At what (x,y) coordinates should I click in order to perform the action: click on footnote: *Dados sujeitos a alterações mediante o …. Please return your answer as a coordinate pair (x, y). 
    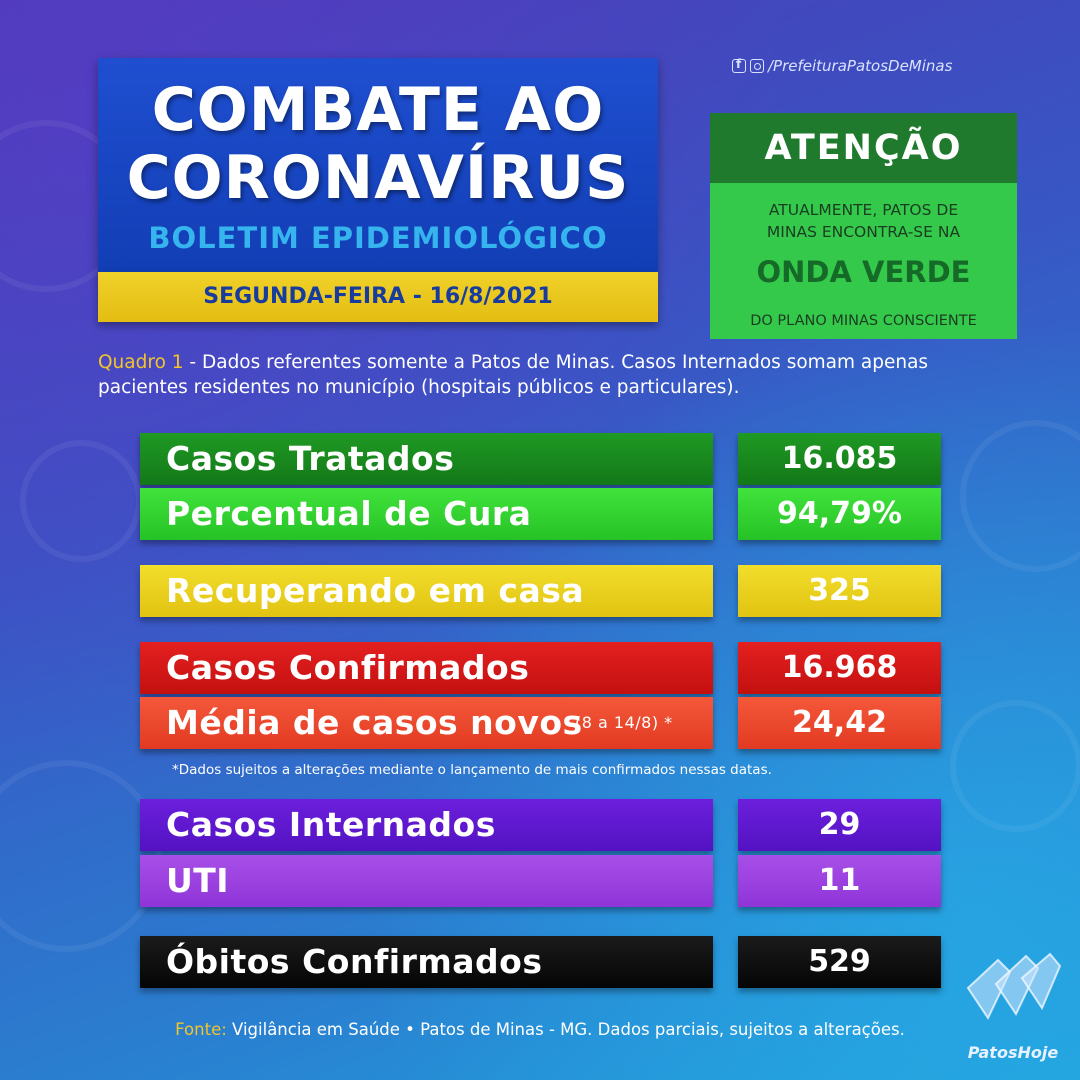
    Looking at the image, I should click on (472, 770).